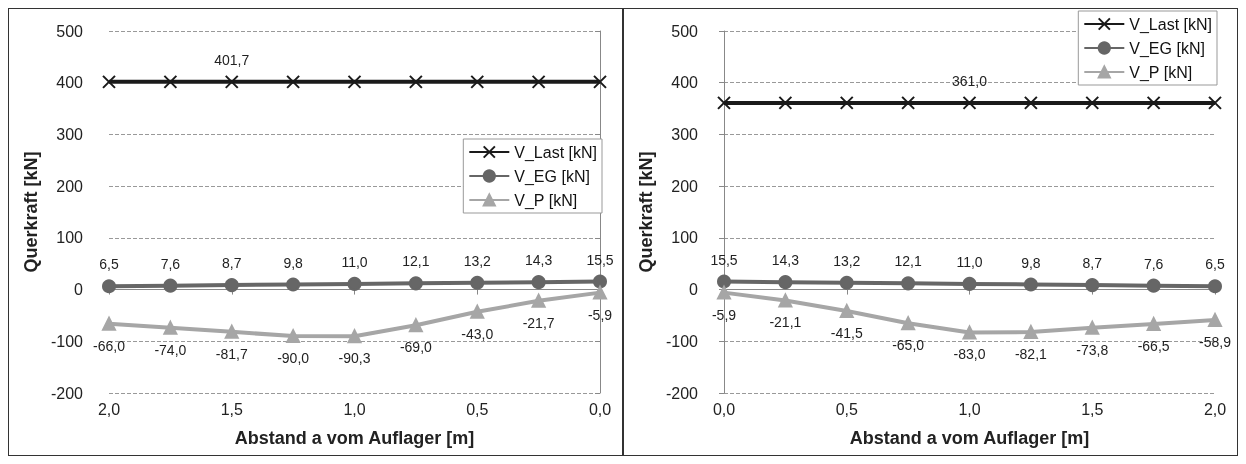  I want to click on data-label: 361,0, so click(969, 80).